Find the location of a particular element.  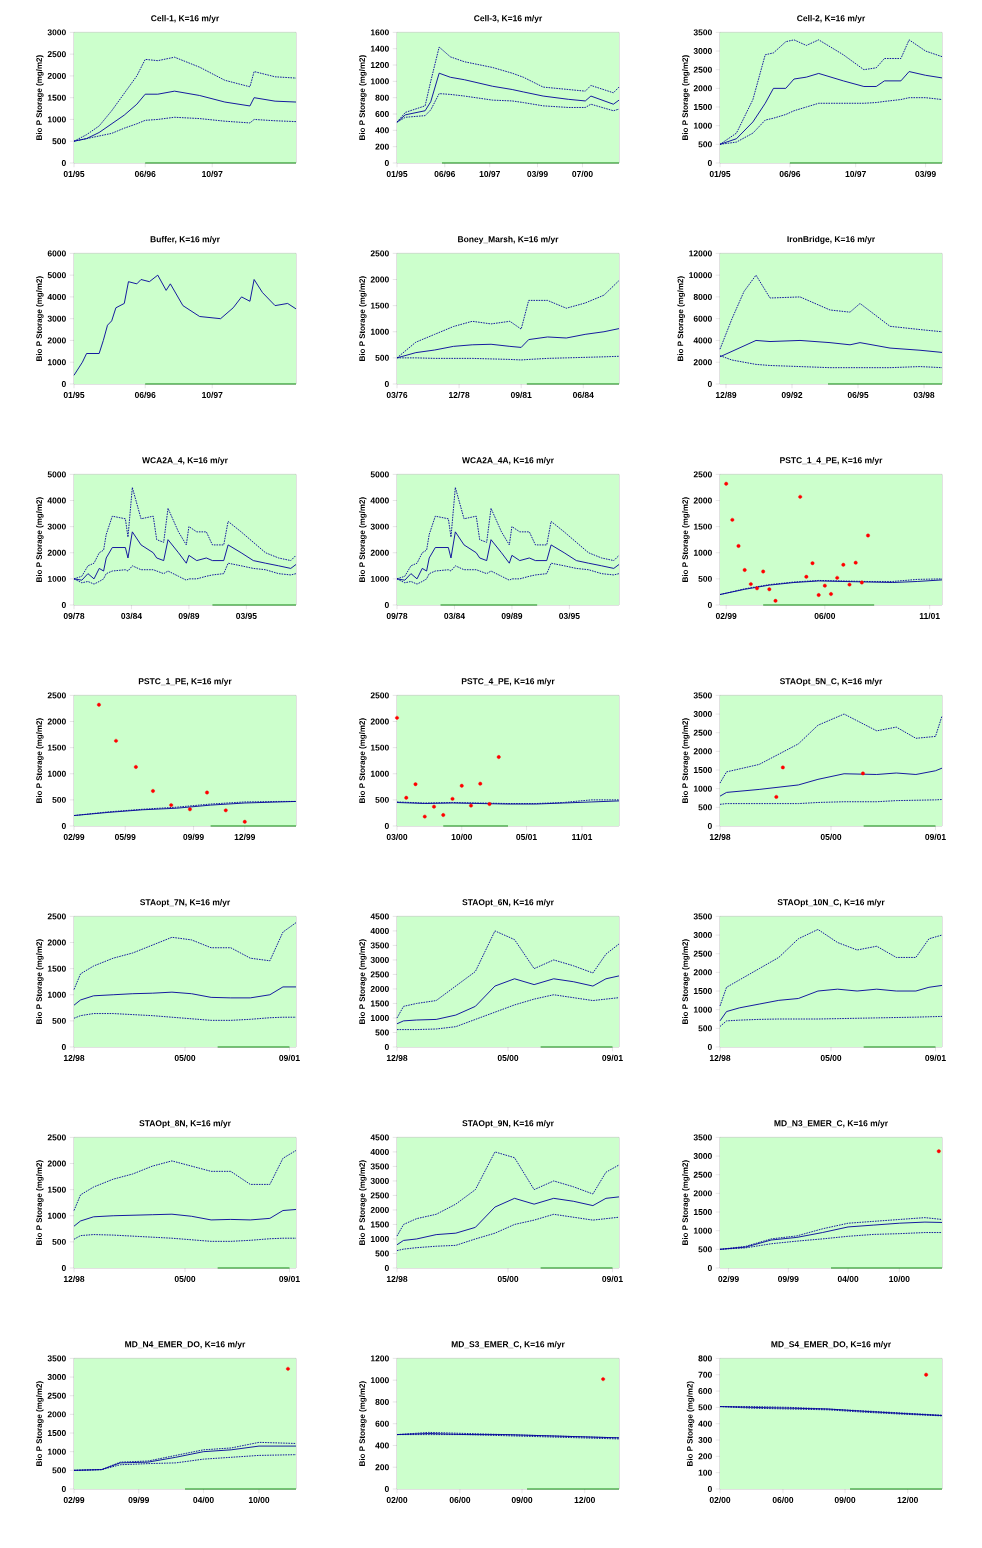

x-tick-label: 06/00 is located at coordinates (825, 616).